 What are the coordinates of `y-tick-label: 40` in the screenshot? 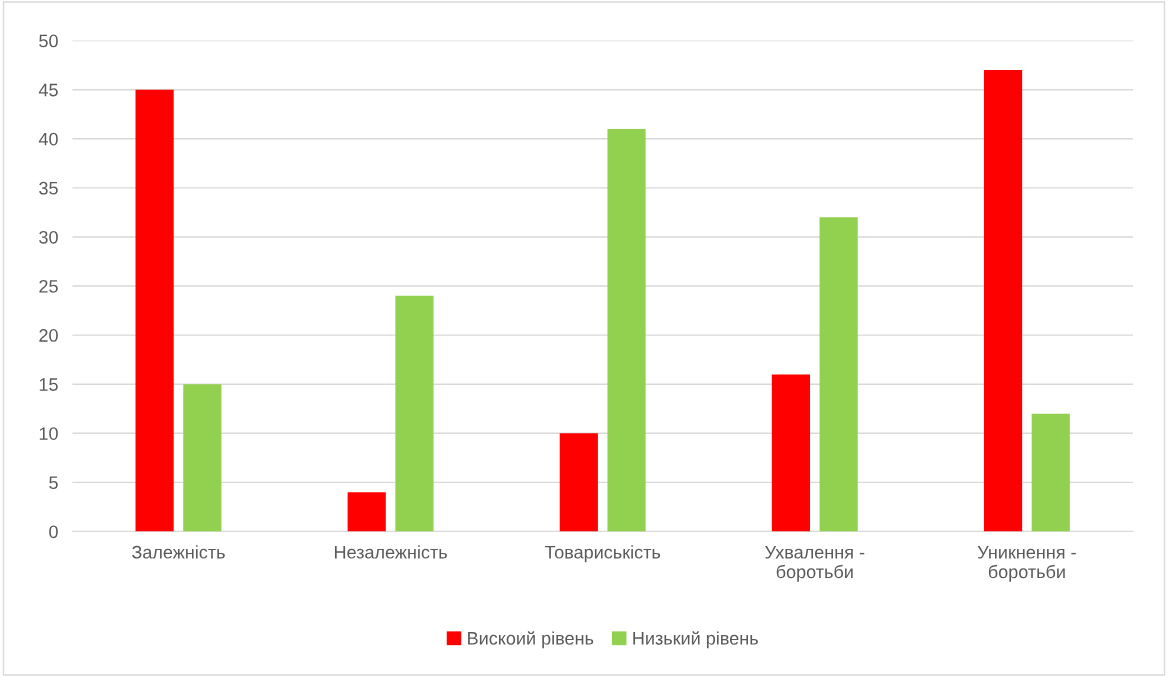 It's located at (48, 139).